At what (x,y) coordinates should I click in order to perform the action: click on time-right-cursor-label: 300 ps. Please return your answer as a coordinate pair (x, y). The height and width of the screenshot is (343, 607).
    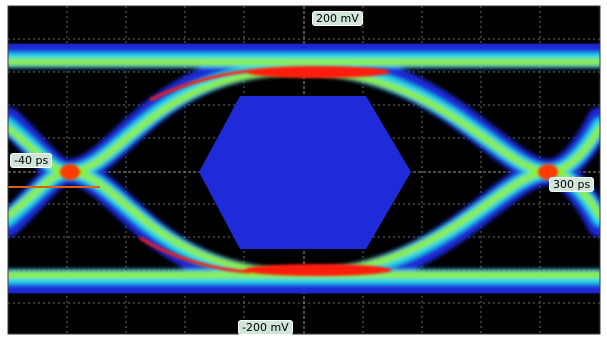
    Looking at the image, I should click on (572, 184).